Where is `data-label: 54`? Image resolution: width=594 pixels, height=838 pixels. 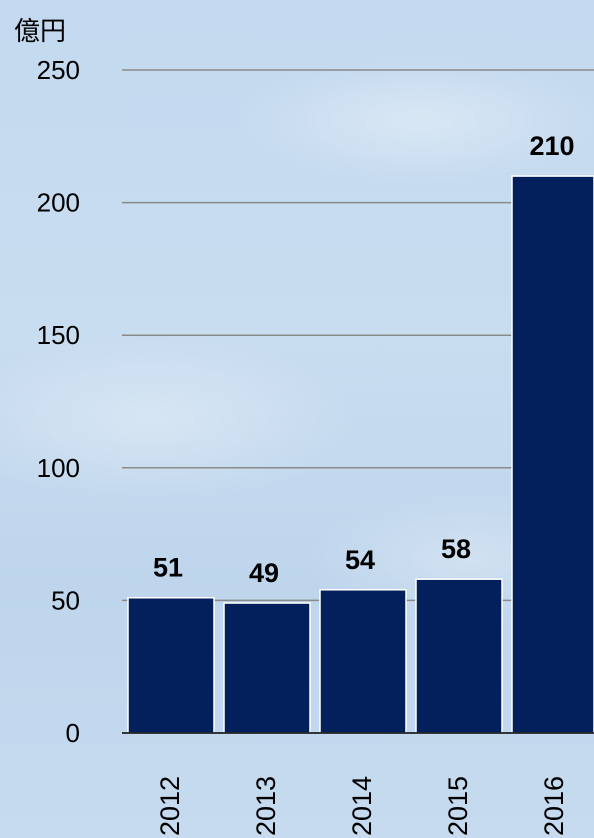 data-label: 54 is located at coordinates (360, 560).